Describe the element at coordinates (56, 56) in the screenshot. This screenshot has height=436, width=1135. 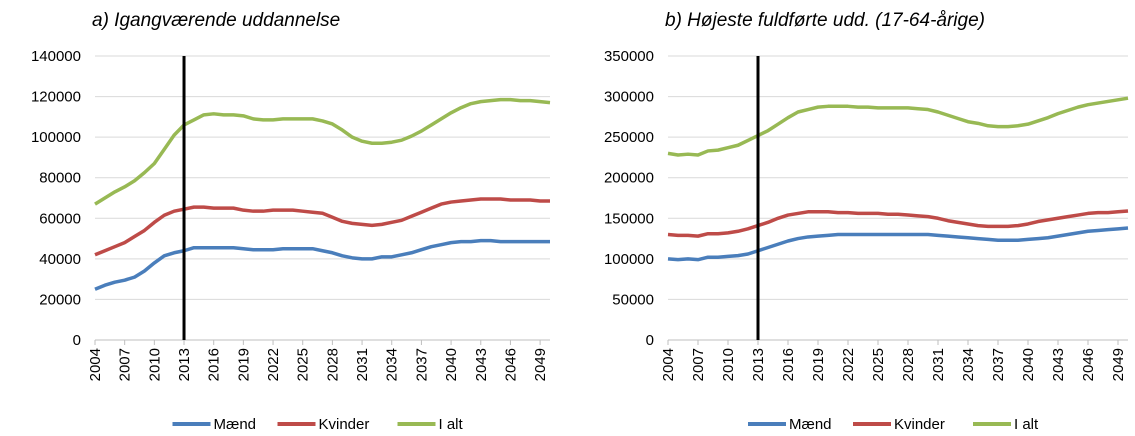
I see `y-tick-label: 140000` at that location.